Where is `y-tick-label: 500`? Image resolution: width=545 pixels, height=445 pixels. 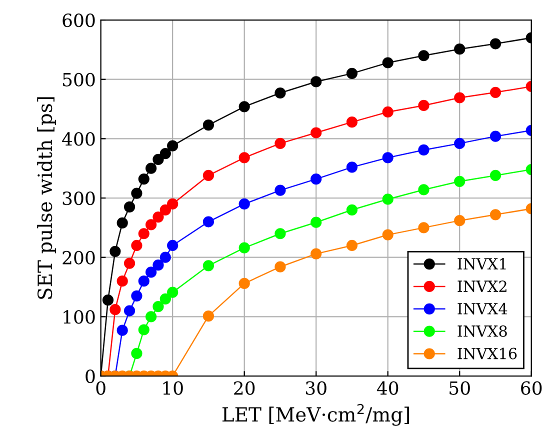
y-tick-label: 500 is located at coordinates (79, 79).